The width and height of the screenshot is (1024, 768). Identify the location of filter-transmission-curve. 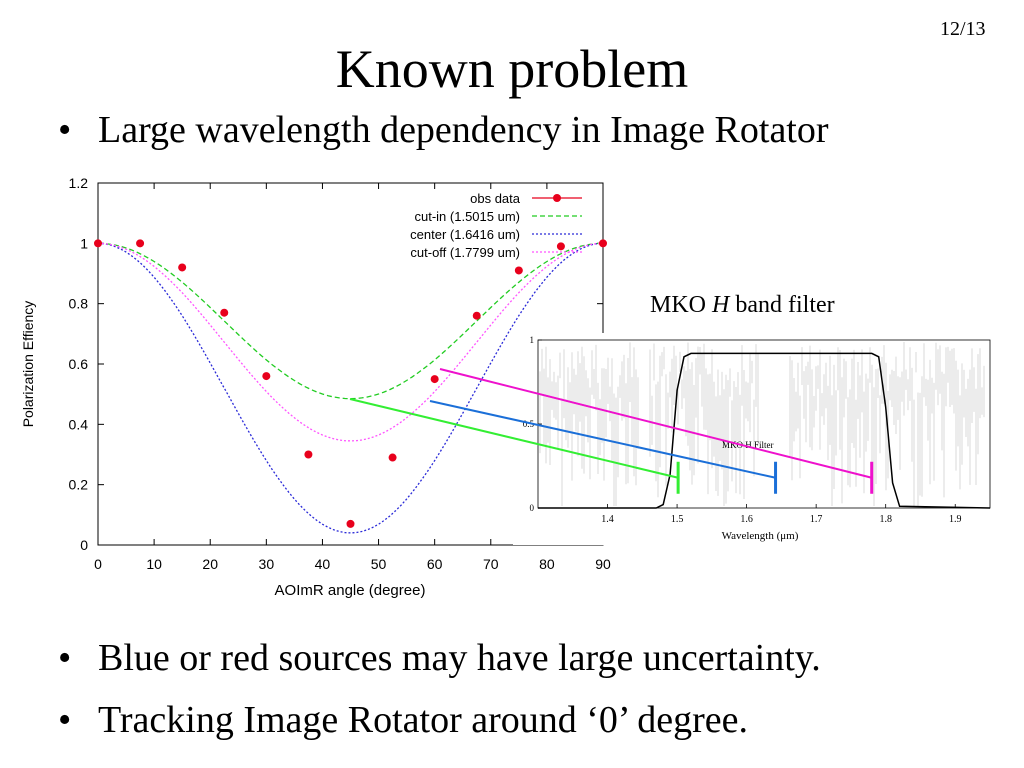
(764, 430).